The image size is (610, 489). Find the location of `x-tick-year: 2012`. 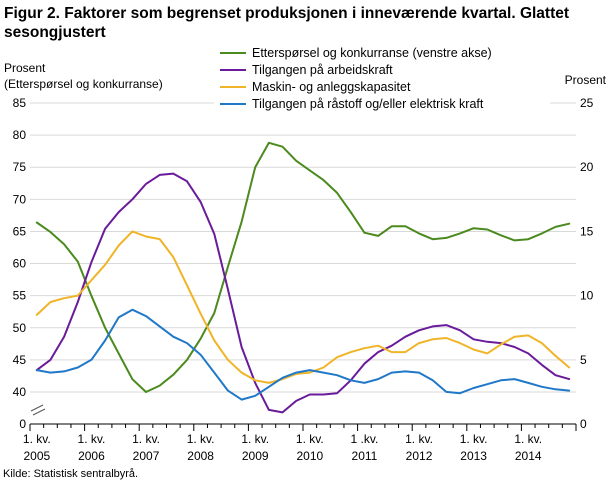

x-tick-year: 2012 is located at coordinates (419, 456).